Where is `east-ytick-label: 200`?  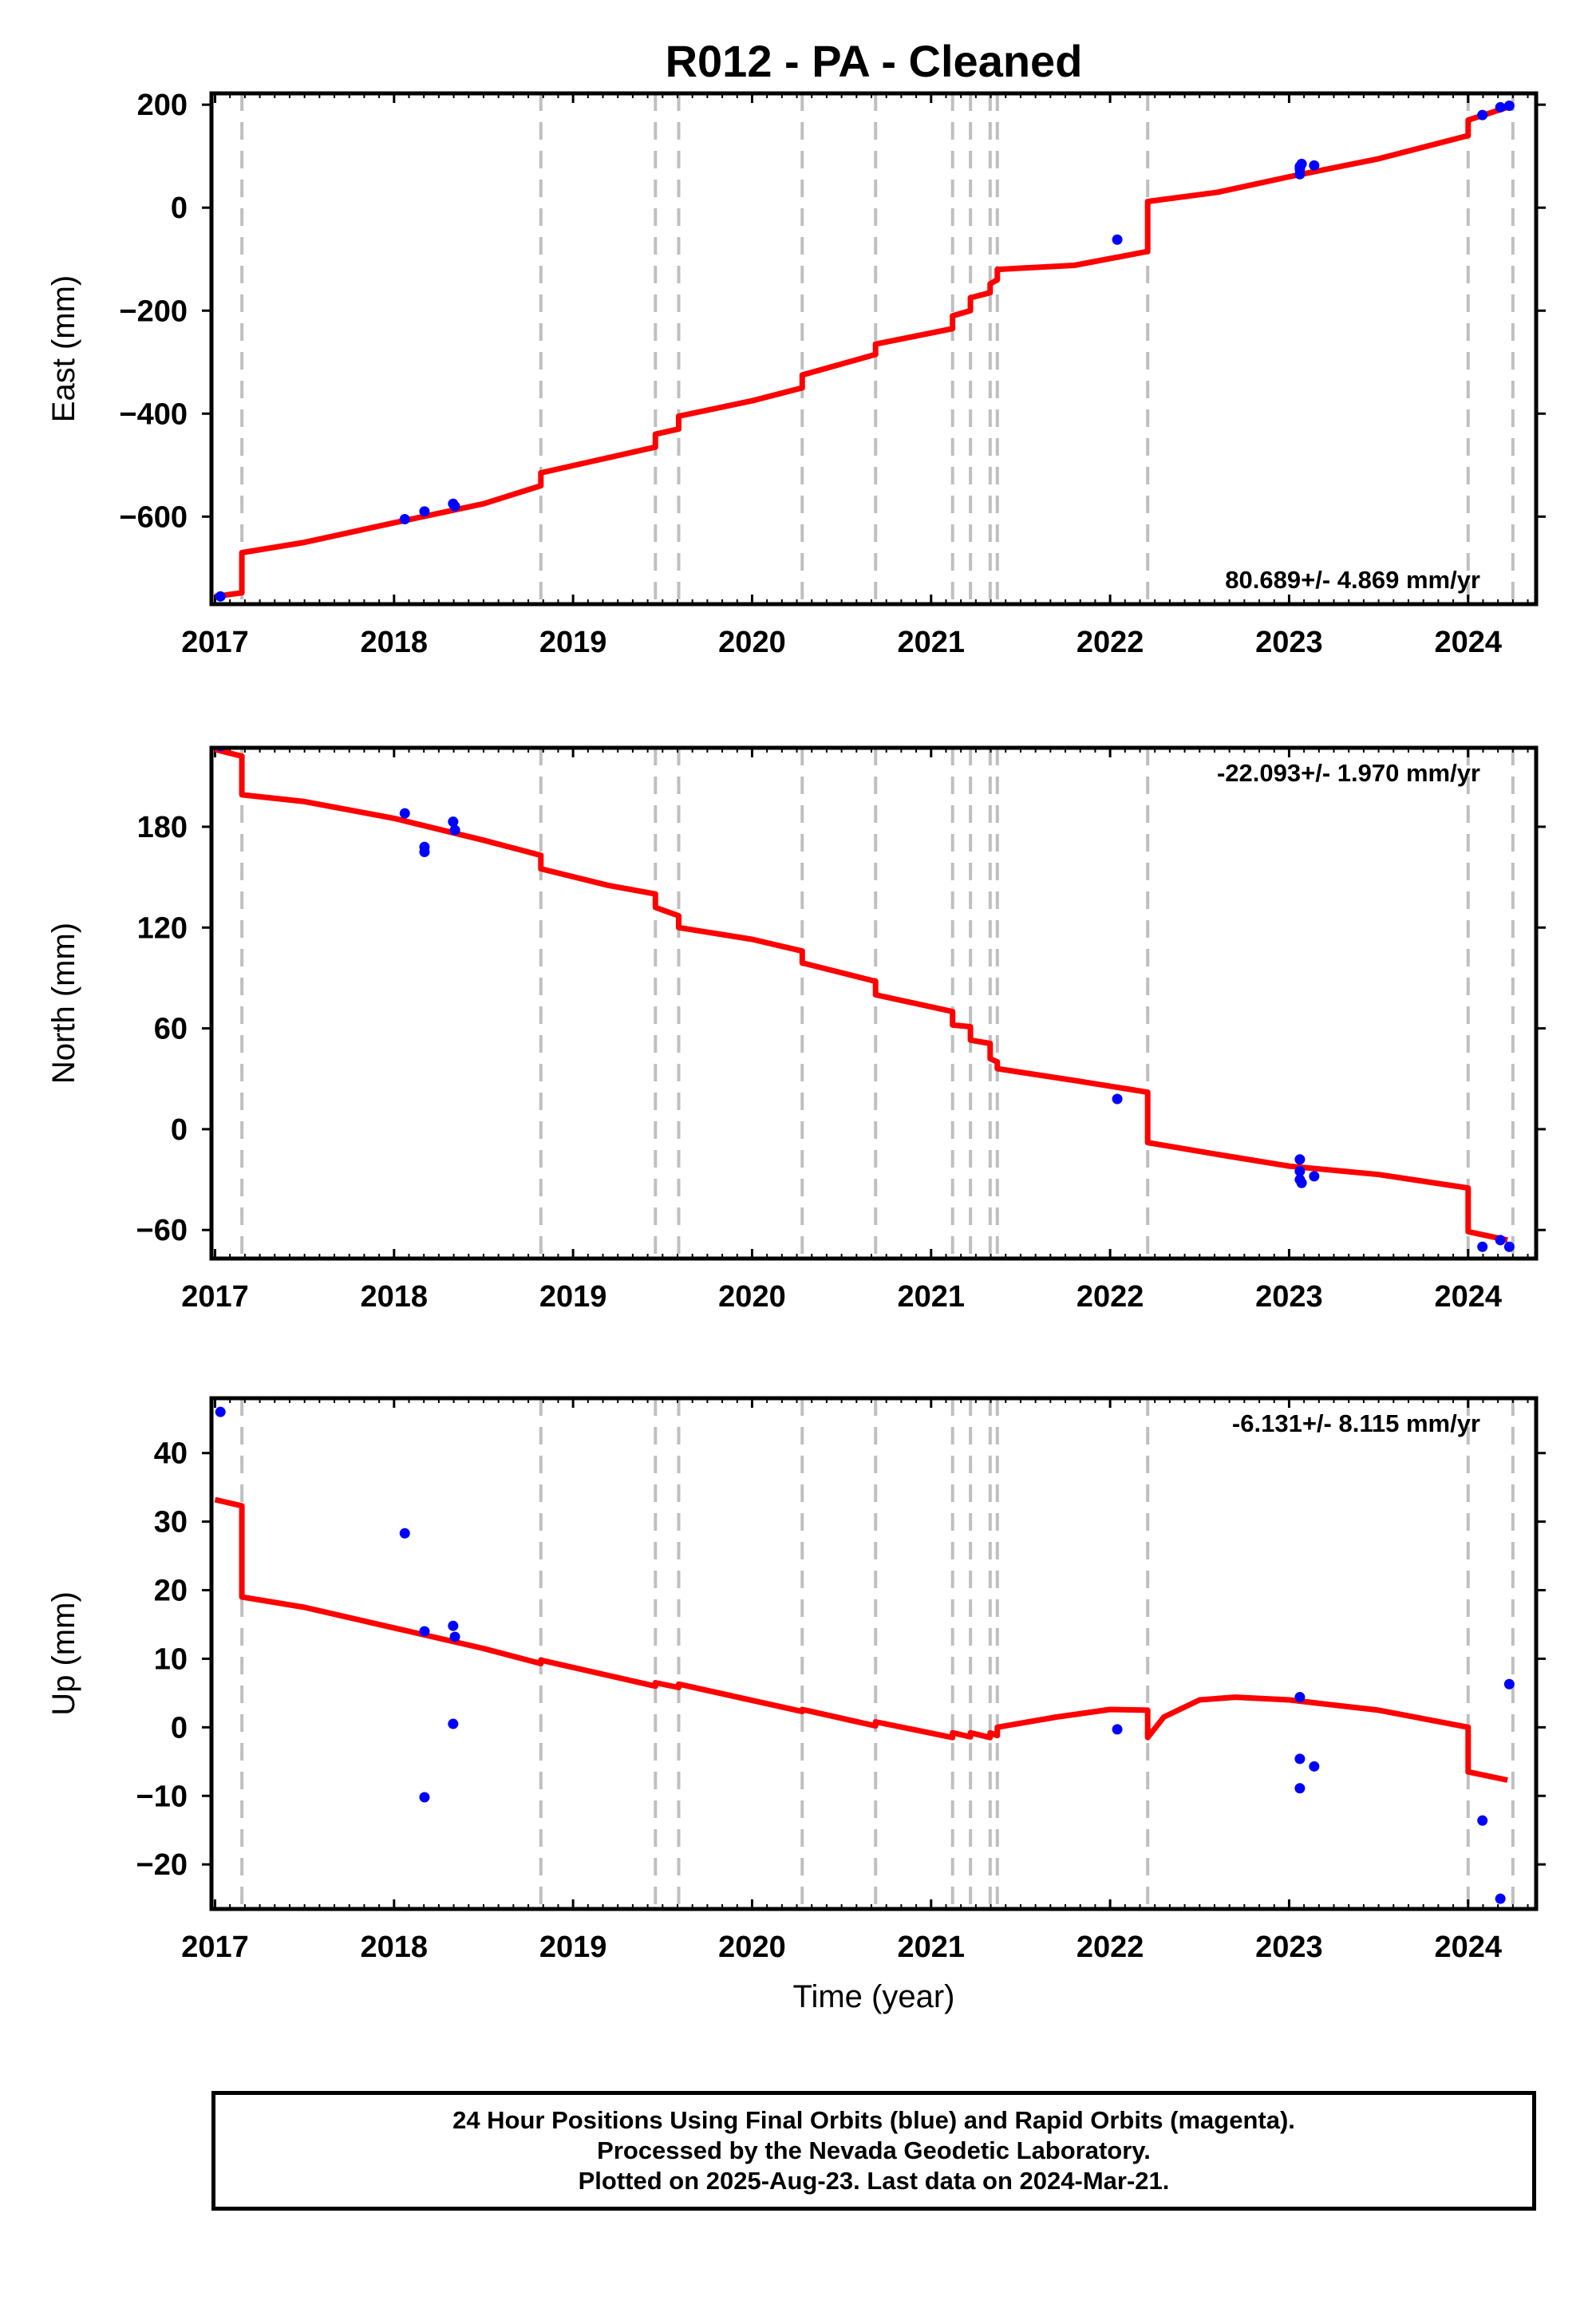
east-ytick-label: 200 is located at coordinates (162, 105).